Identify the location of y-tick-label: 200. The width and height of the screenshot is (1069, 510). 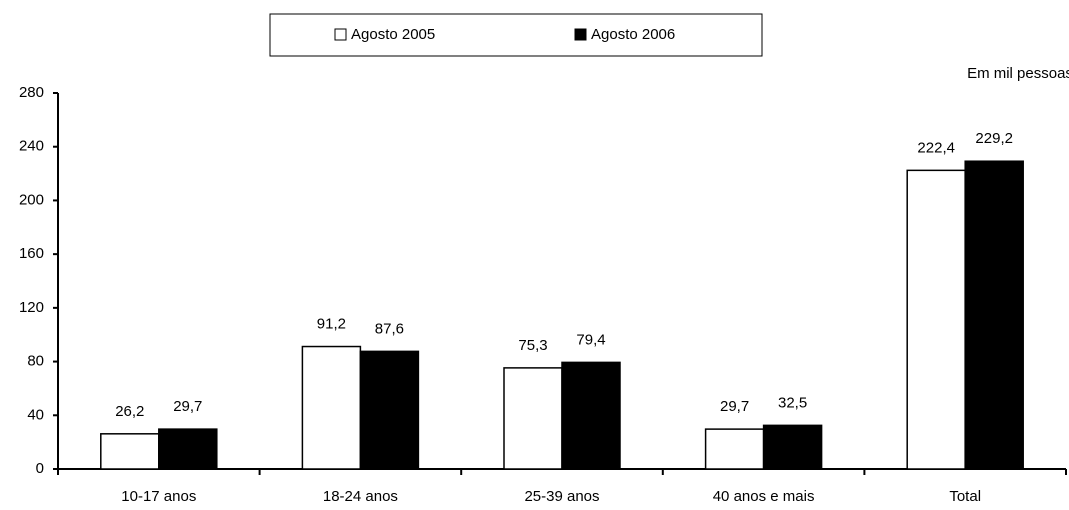
(31, 199).